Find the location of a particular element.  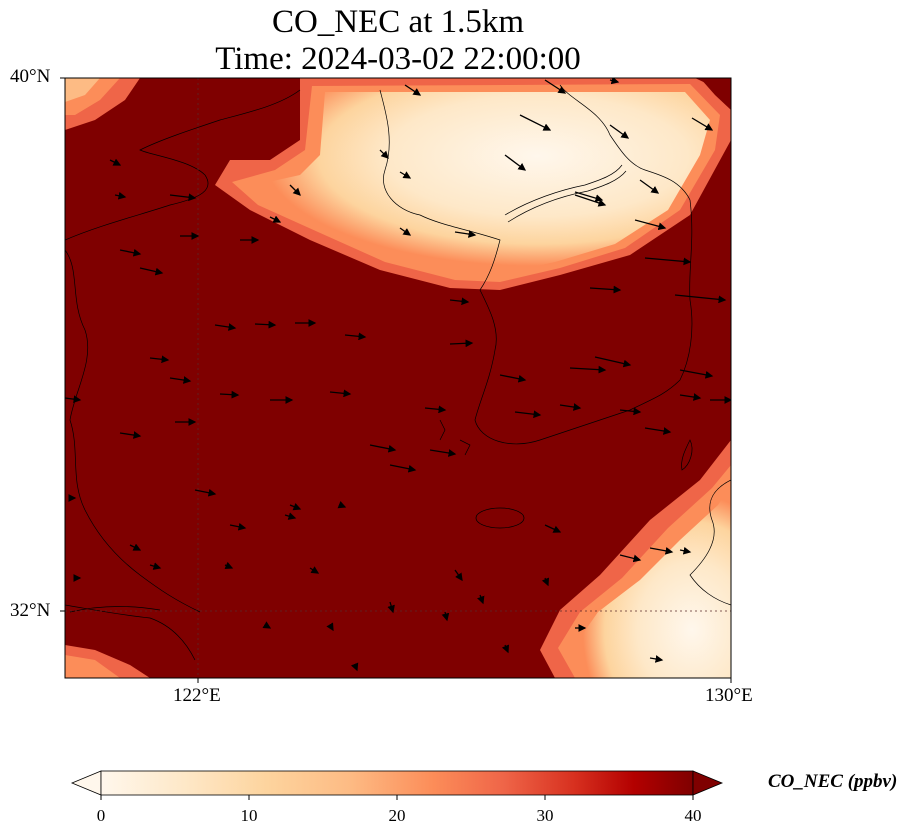

colorbar-tick-30: 30 is located at coordinates (545, 815).